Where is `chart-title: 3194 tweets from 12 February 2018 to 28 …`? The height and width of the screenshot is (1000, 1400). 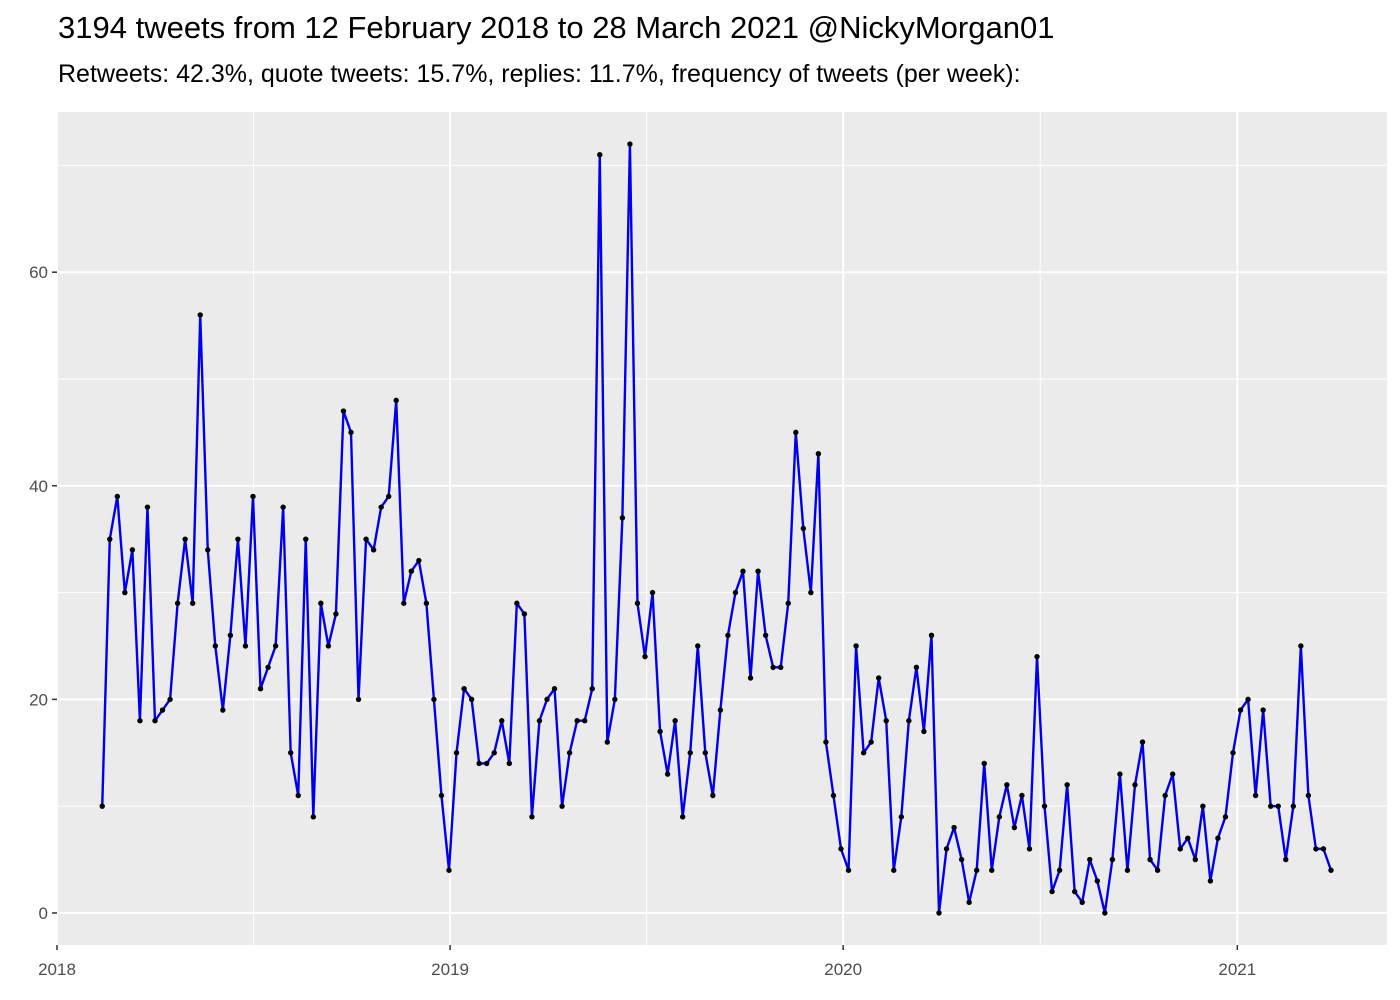 chart-title: 3194 tweets from 12 February 2018 to 28 … is located at coordinates (556, 27).